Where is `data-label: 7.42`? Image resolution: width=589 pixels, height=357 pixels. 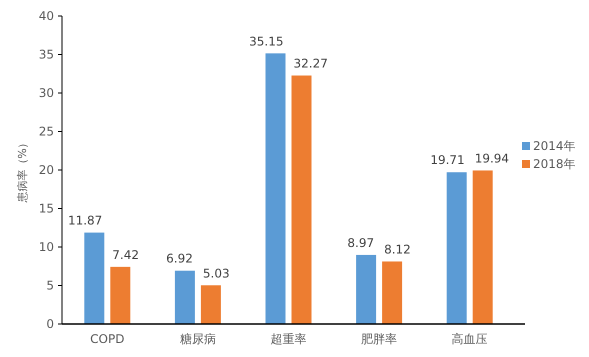
data-label: 7.42 is located at coordinates (126, 255).